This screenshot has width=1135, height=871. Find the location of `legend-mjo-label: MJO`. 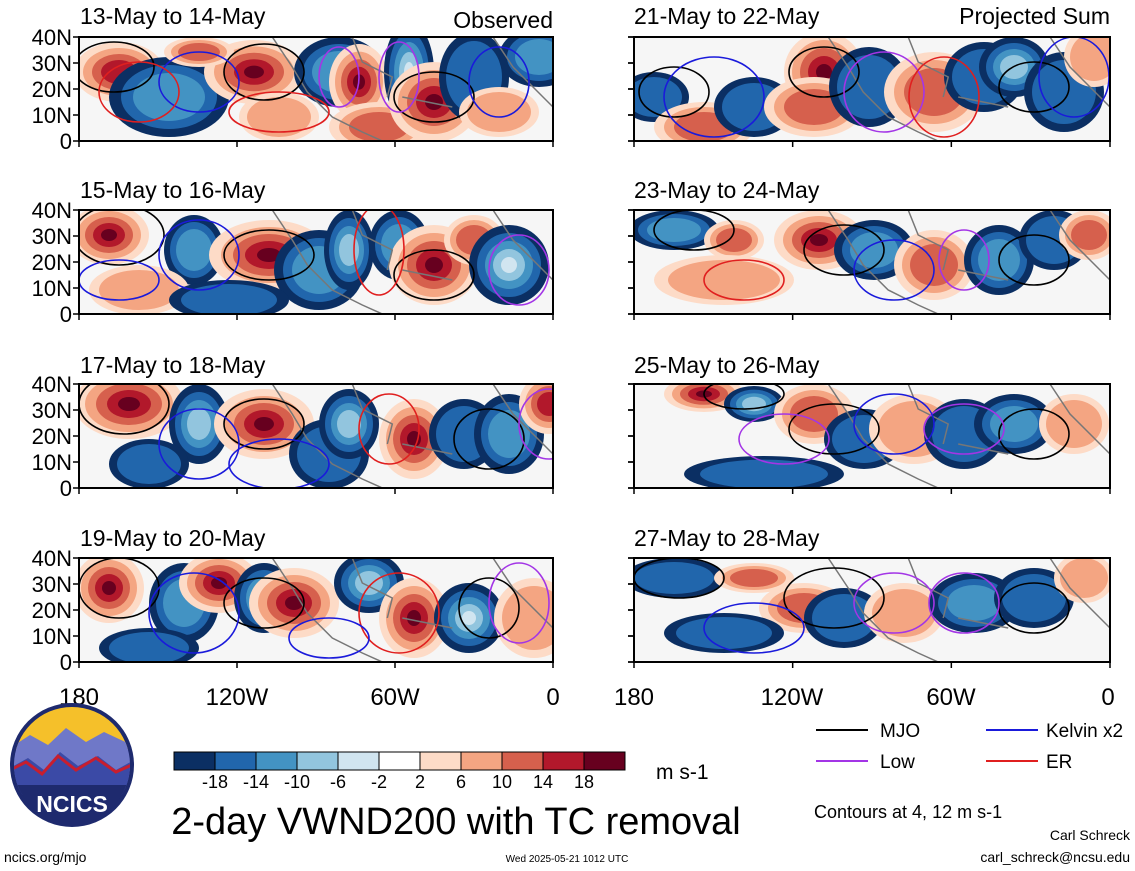

legend-mjo-label: MJO is located at coordinates (900, 731).